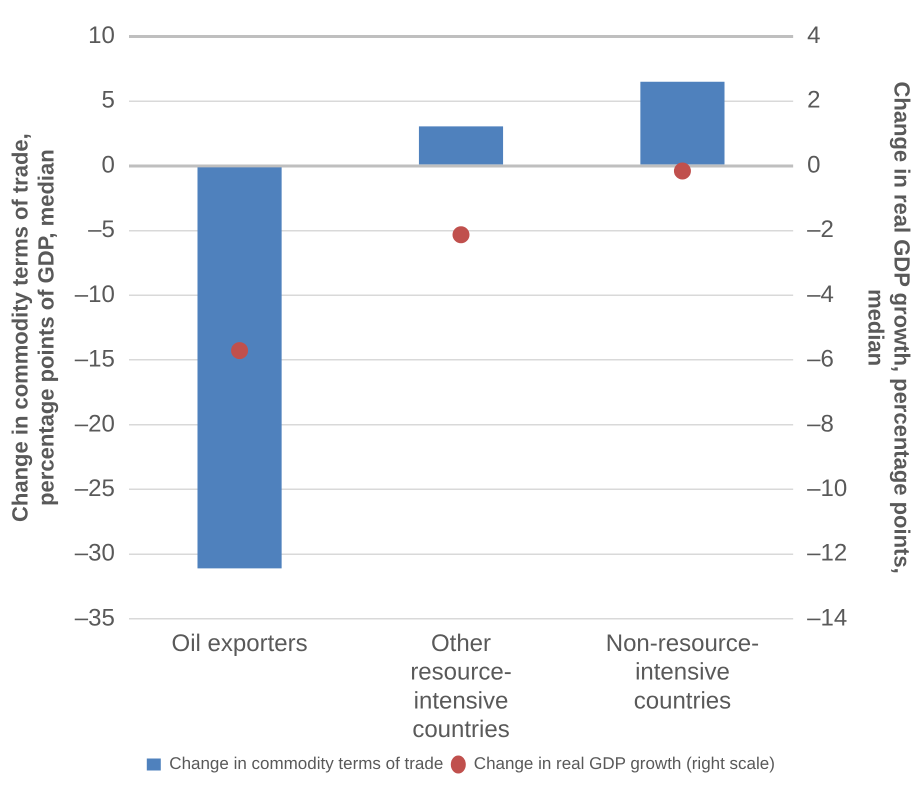 The image size is (922, 791). Describe the element at coordinates (108, 100) in the screenshot. I see `y-tick-label: 5` at that location.